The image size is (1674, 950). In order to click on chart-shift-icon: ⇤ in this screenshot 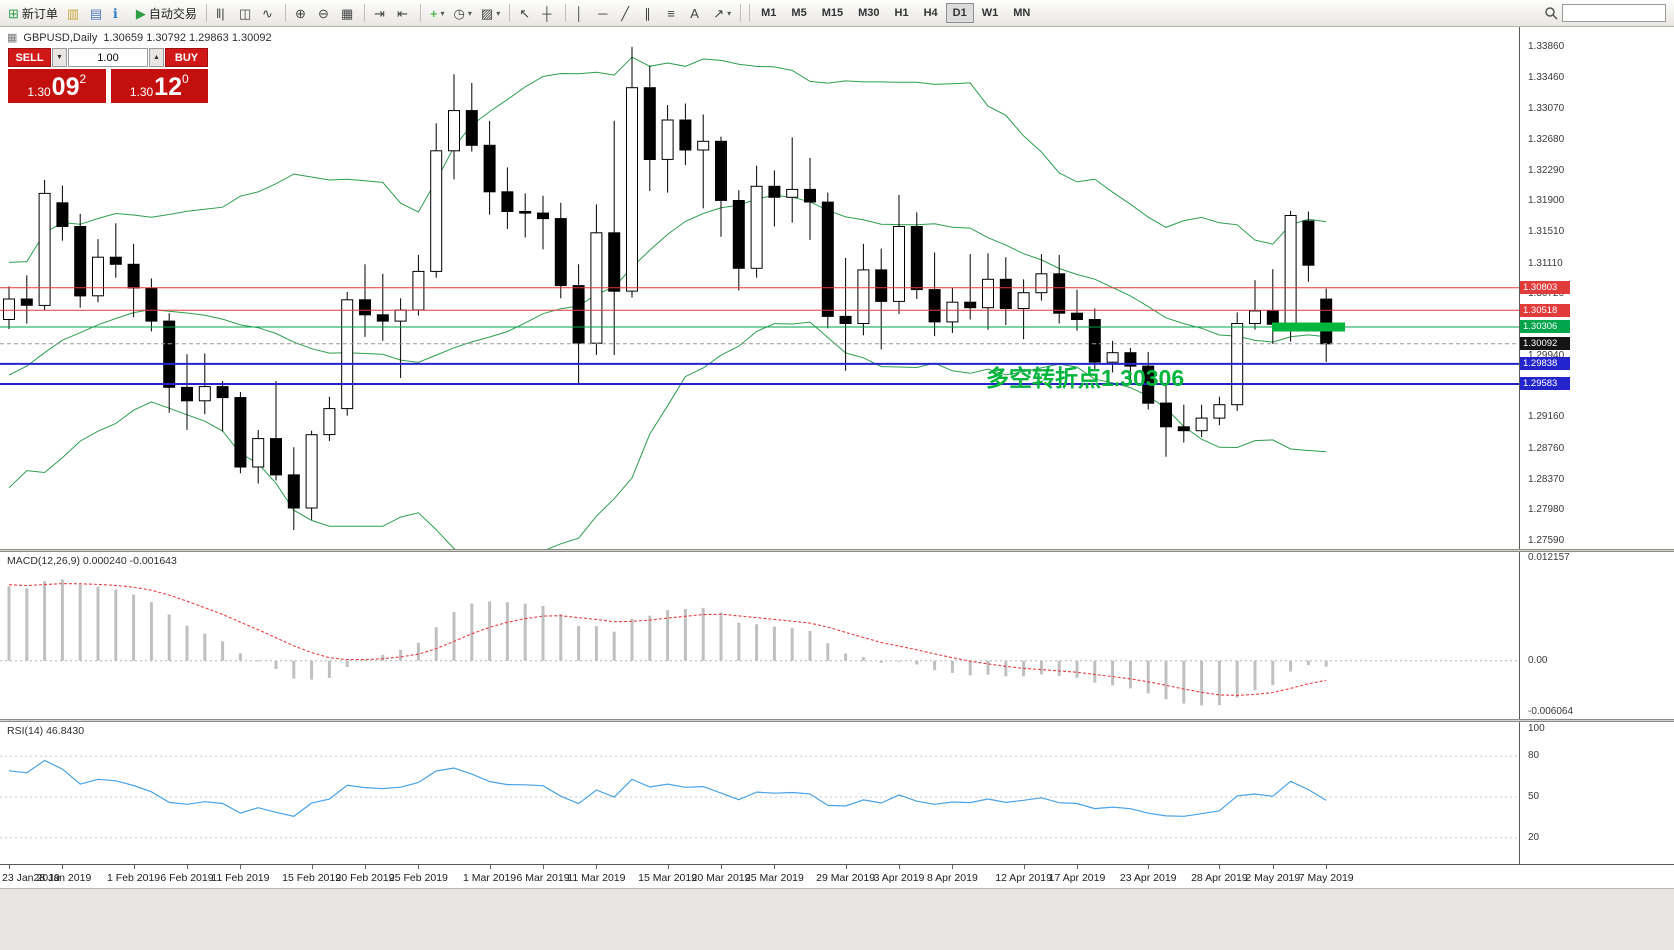, I will do `click(402, 13)`.